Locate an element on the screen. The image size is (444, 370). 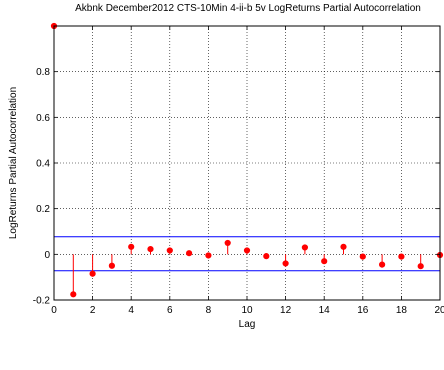
x-tick-label: 8 is located at coordinates (209, 310).